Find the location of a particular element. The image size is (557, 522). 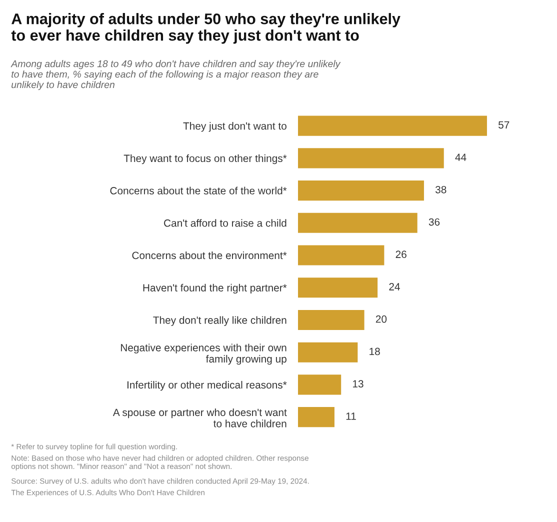

data-label: 13 is located at coordinates (358, 384).